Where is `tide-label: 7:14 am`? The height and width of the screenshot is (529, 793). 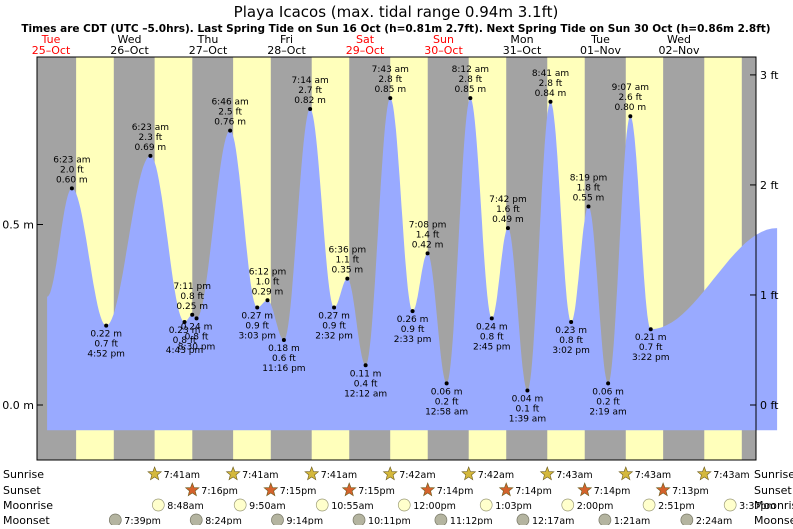
tide-label: 7:14 am is located at coordinates (309, 81).